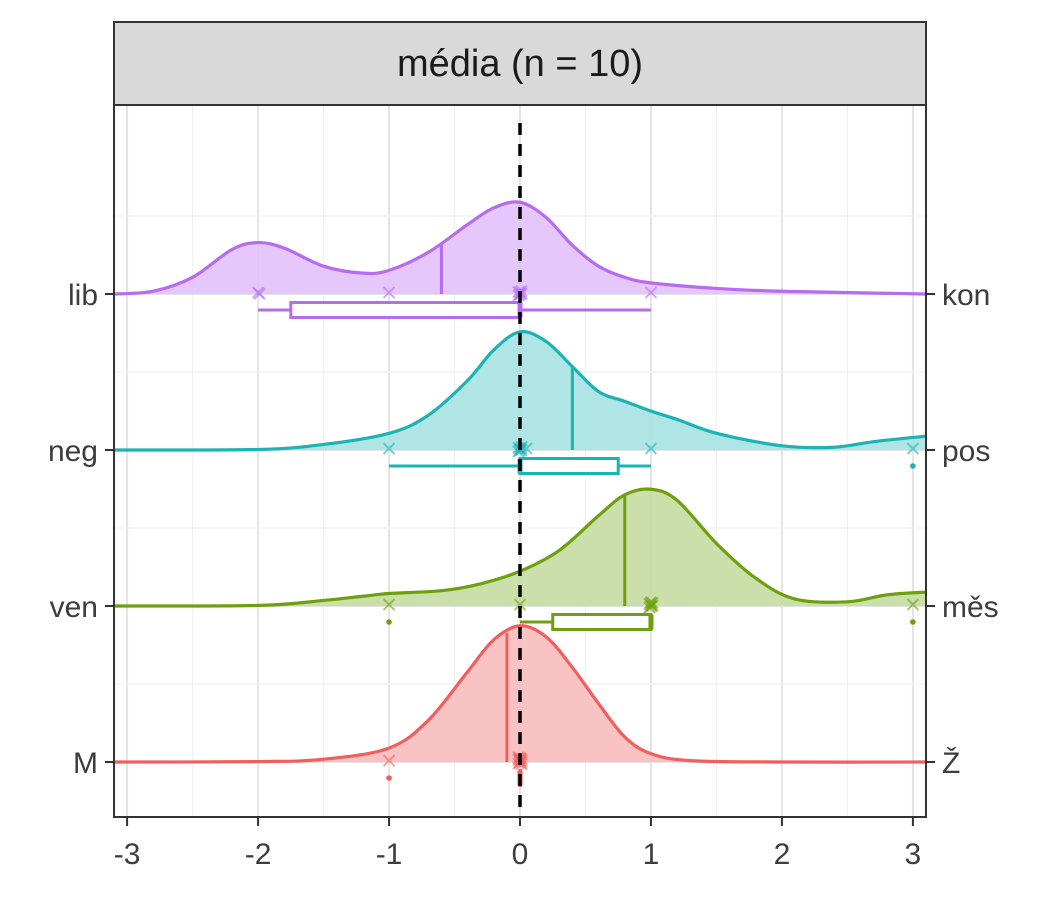 The height and width of the screenshot is (900, 1050). What do you see at coordinates (966, 451) in the screenshot?
I see `y-label-right: pos` at bounding box center [966, 451].